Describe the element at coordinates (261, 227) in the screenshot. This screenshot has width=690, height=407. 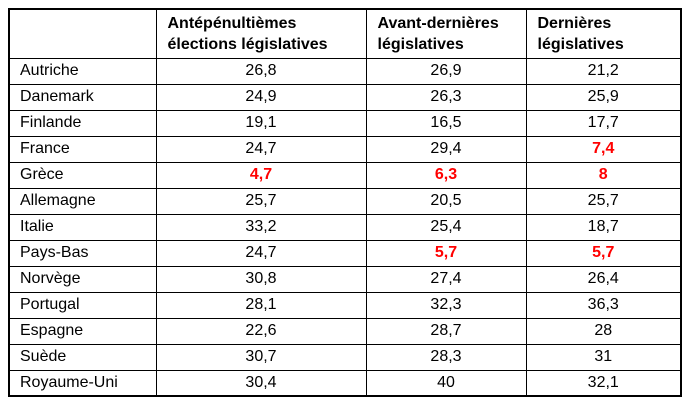
I see `value-cell: 33,2` at that location.